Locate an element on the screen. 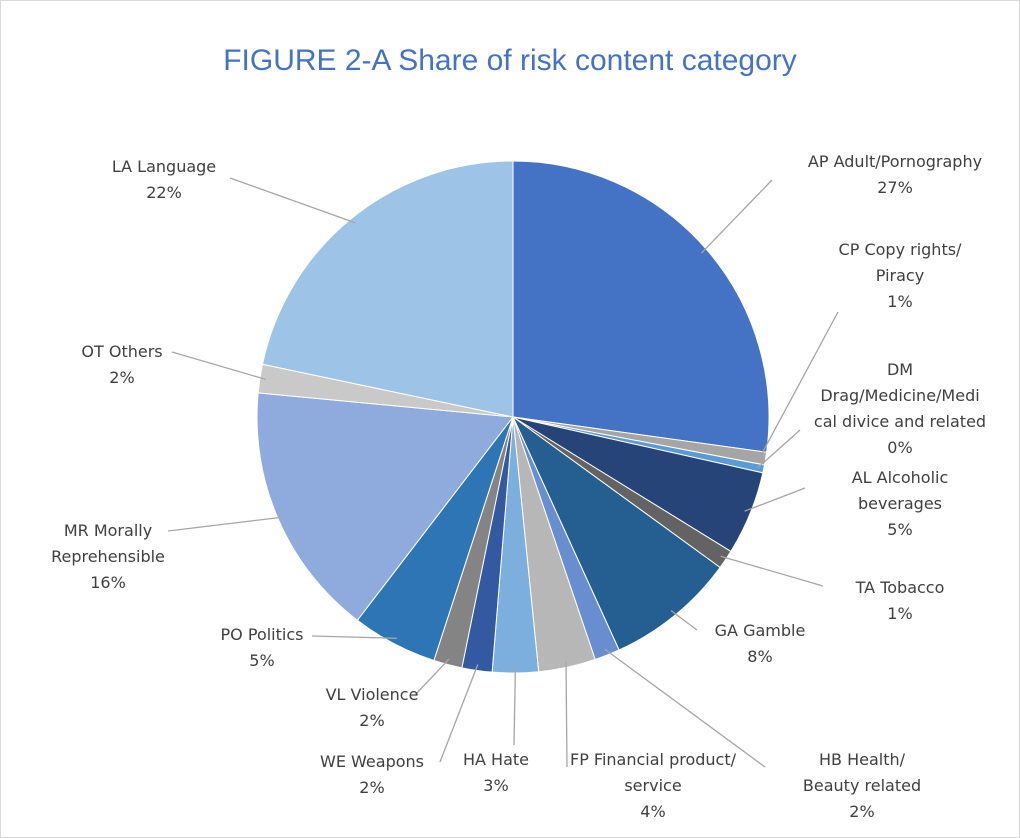  slice-percent-label: 3% is located at coordinates (495, 785).